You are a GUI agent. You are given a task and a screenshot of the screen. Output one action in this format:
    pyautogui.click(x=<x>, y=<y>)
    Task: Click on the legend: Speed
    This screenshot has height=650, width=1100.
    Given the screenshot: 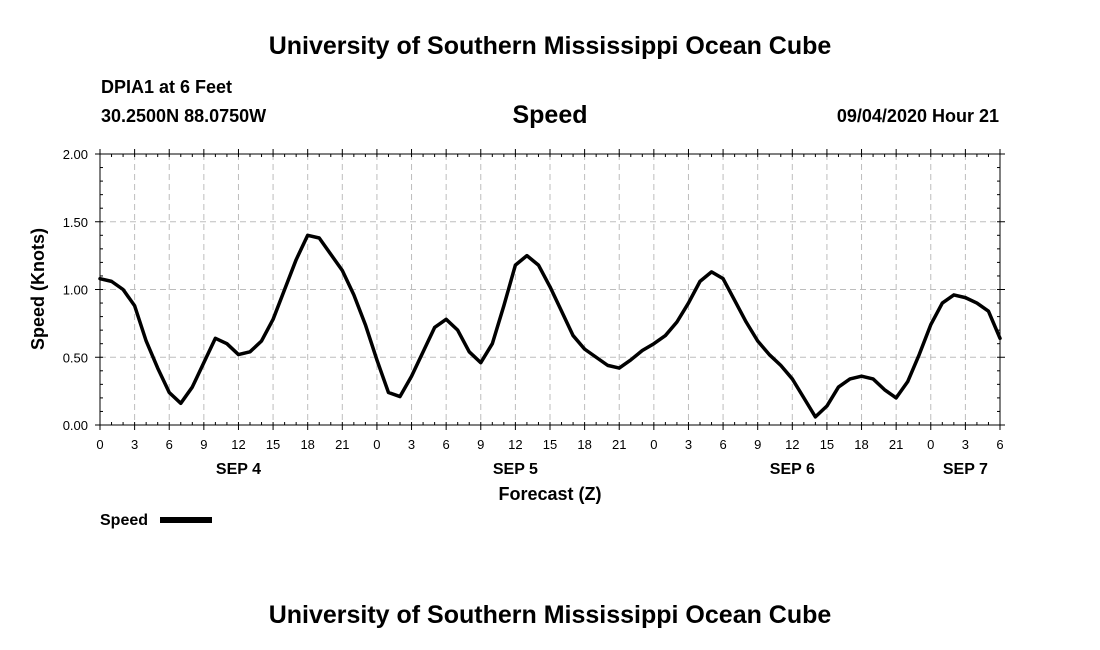 What is the action you would take?
    pyautogui.click(x=156, y=520)
    